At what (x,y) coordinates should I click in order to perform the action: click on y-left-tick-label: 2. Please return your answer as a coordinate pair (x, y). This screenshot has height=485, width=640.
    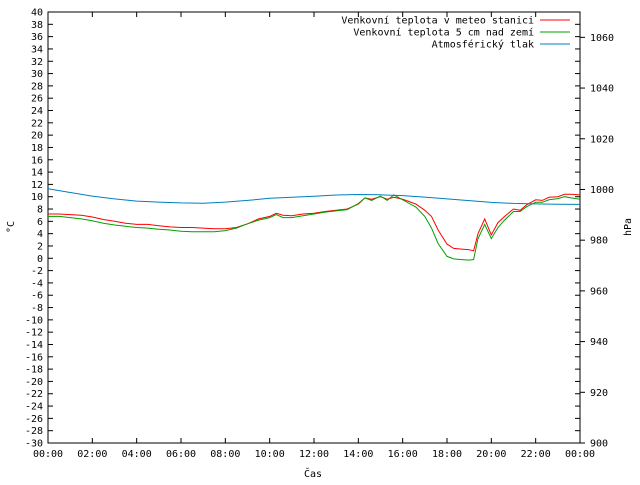
    Looking at the image, I should click on (40, 246).